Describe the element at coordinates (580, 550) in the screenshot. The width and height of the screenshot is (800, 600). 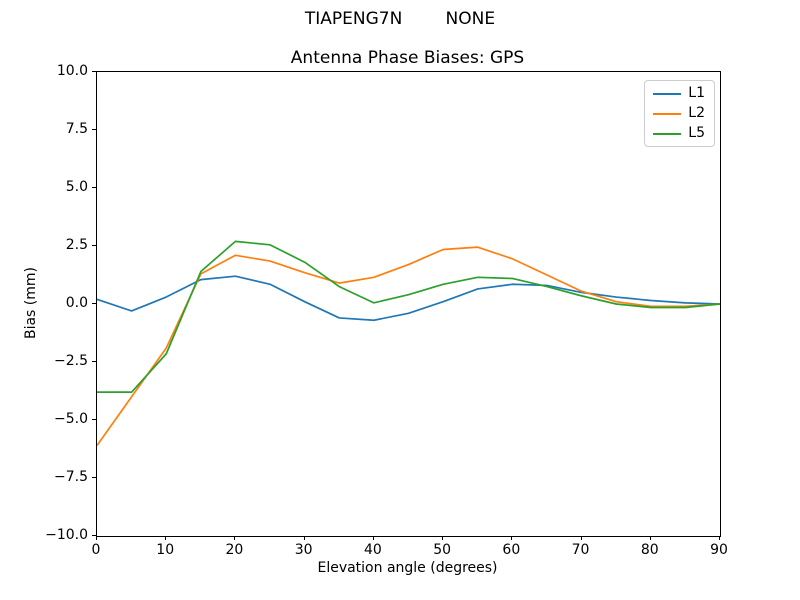
I see `x-tick-label: 70` at that location.